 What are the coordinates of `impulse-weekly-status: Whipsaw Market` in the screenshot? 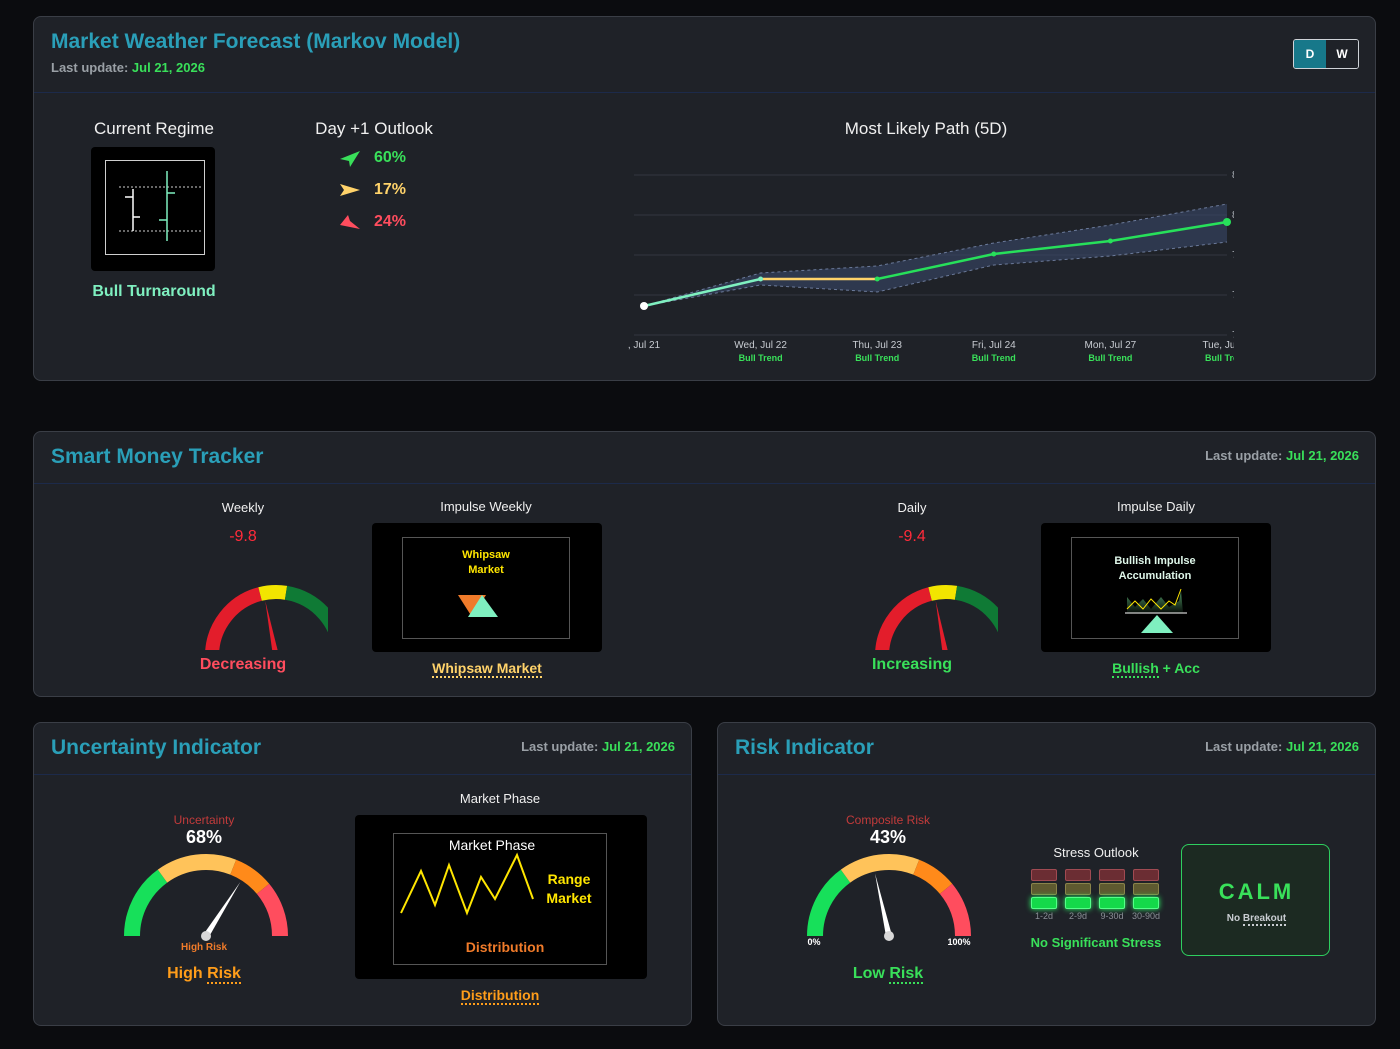 It's located at (487, 669).